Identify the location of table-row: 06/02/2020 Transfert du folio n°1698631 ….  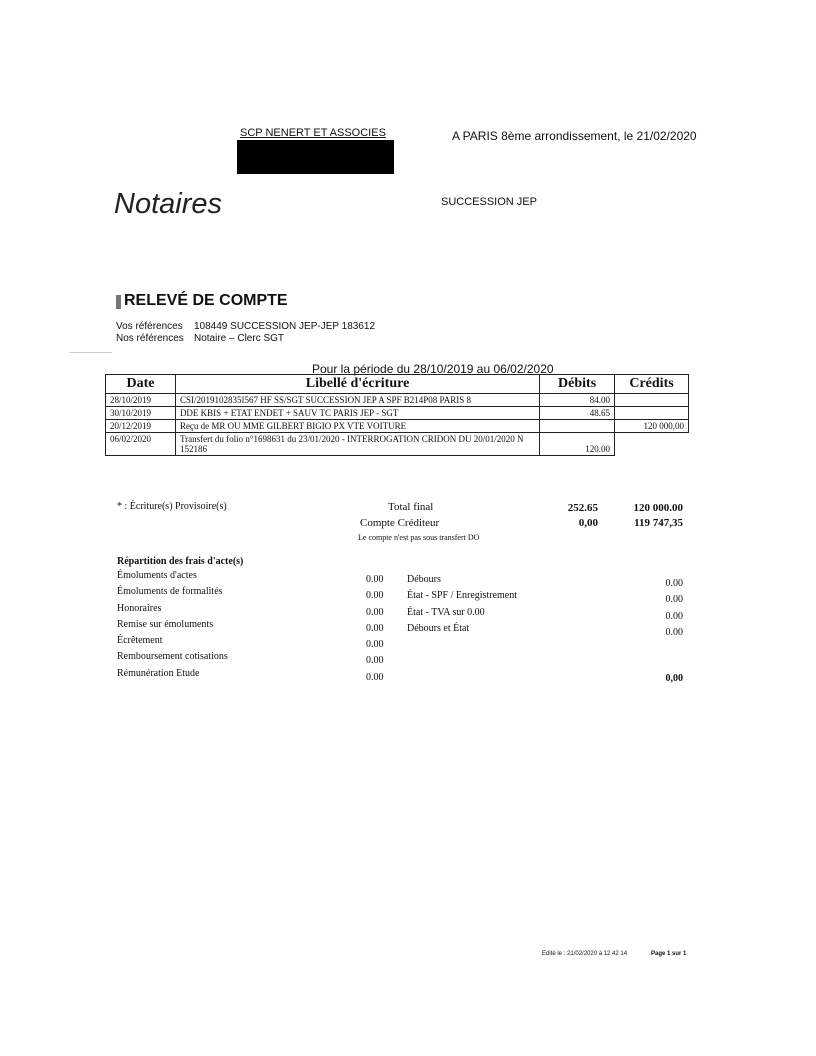
(397, 444).